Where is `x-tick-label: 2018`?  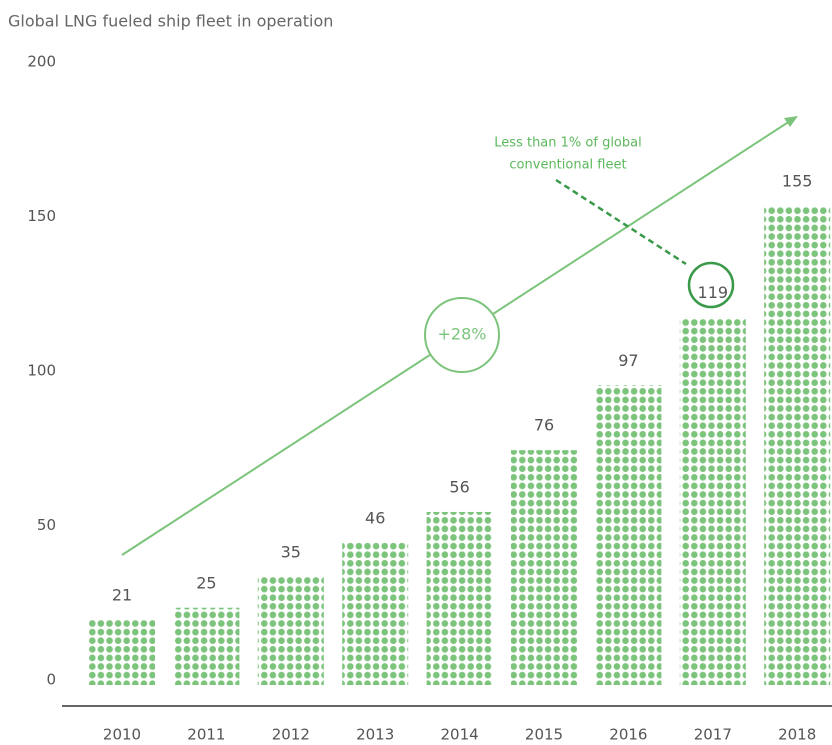 x-tick-label: 2018 is located at coordinates (797, 735).